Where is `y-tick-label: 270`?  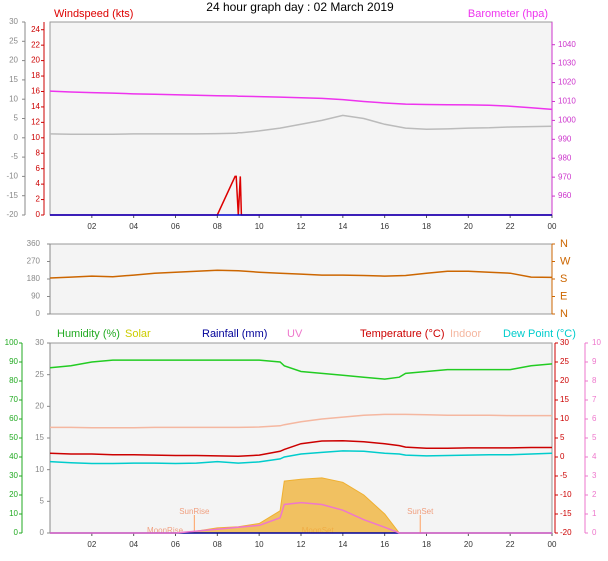 y-tick-label: 270 is located at coordinates (34, 261).